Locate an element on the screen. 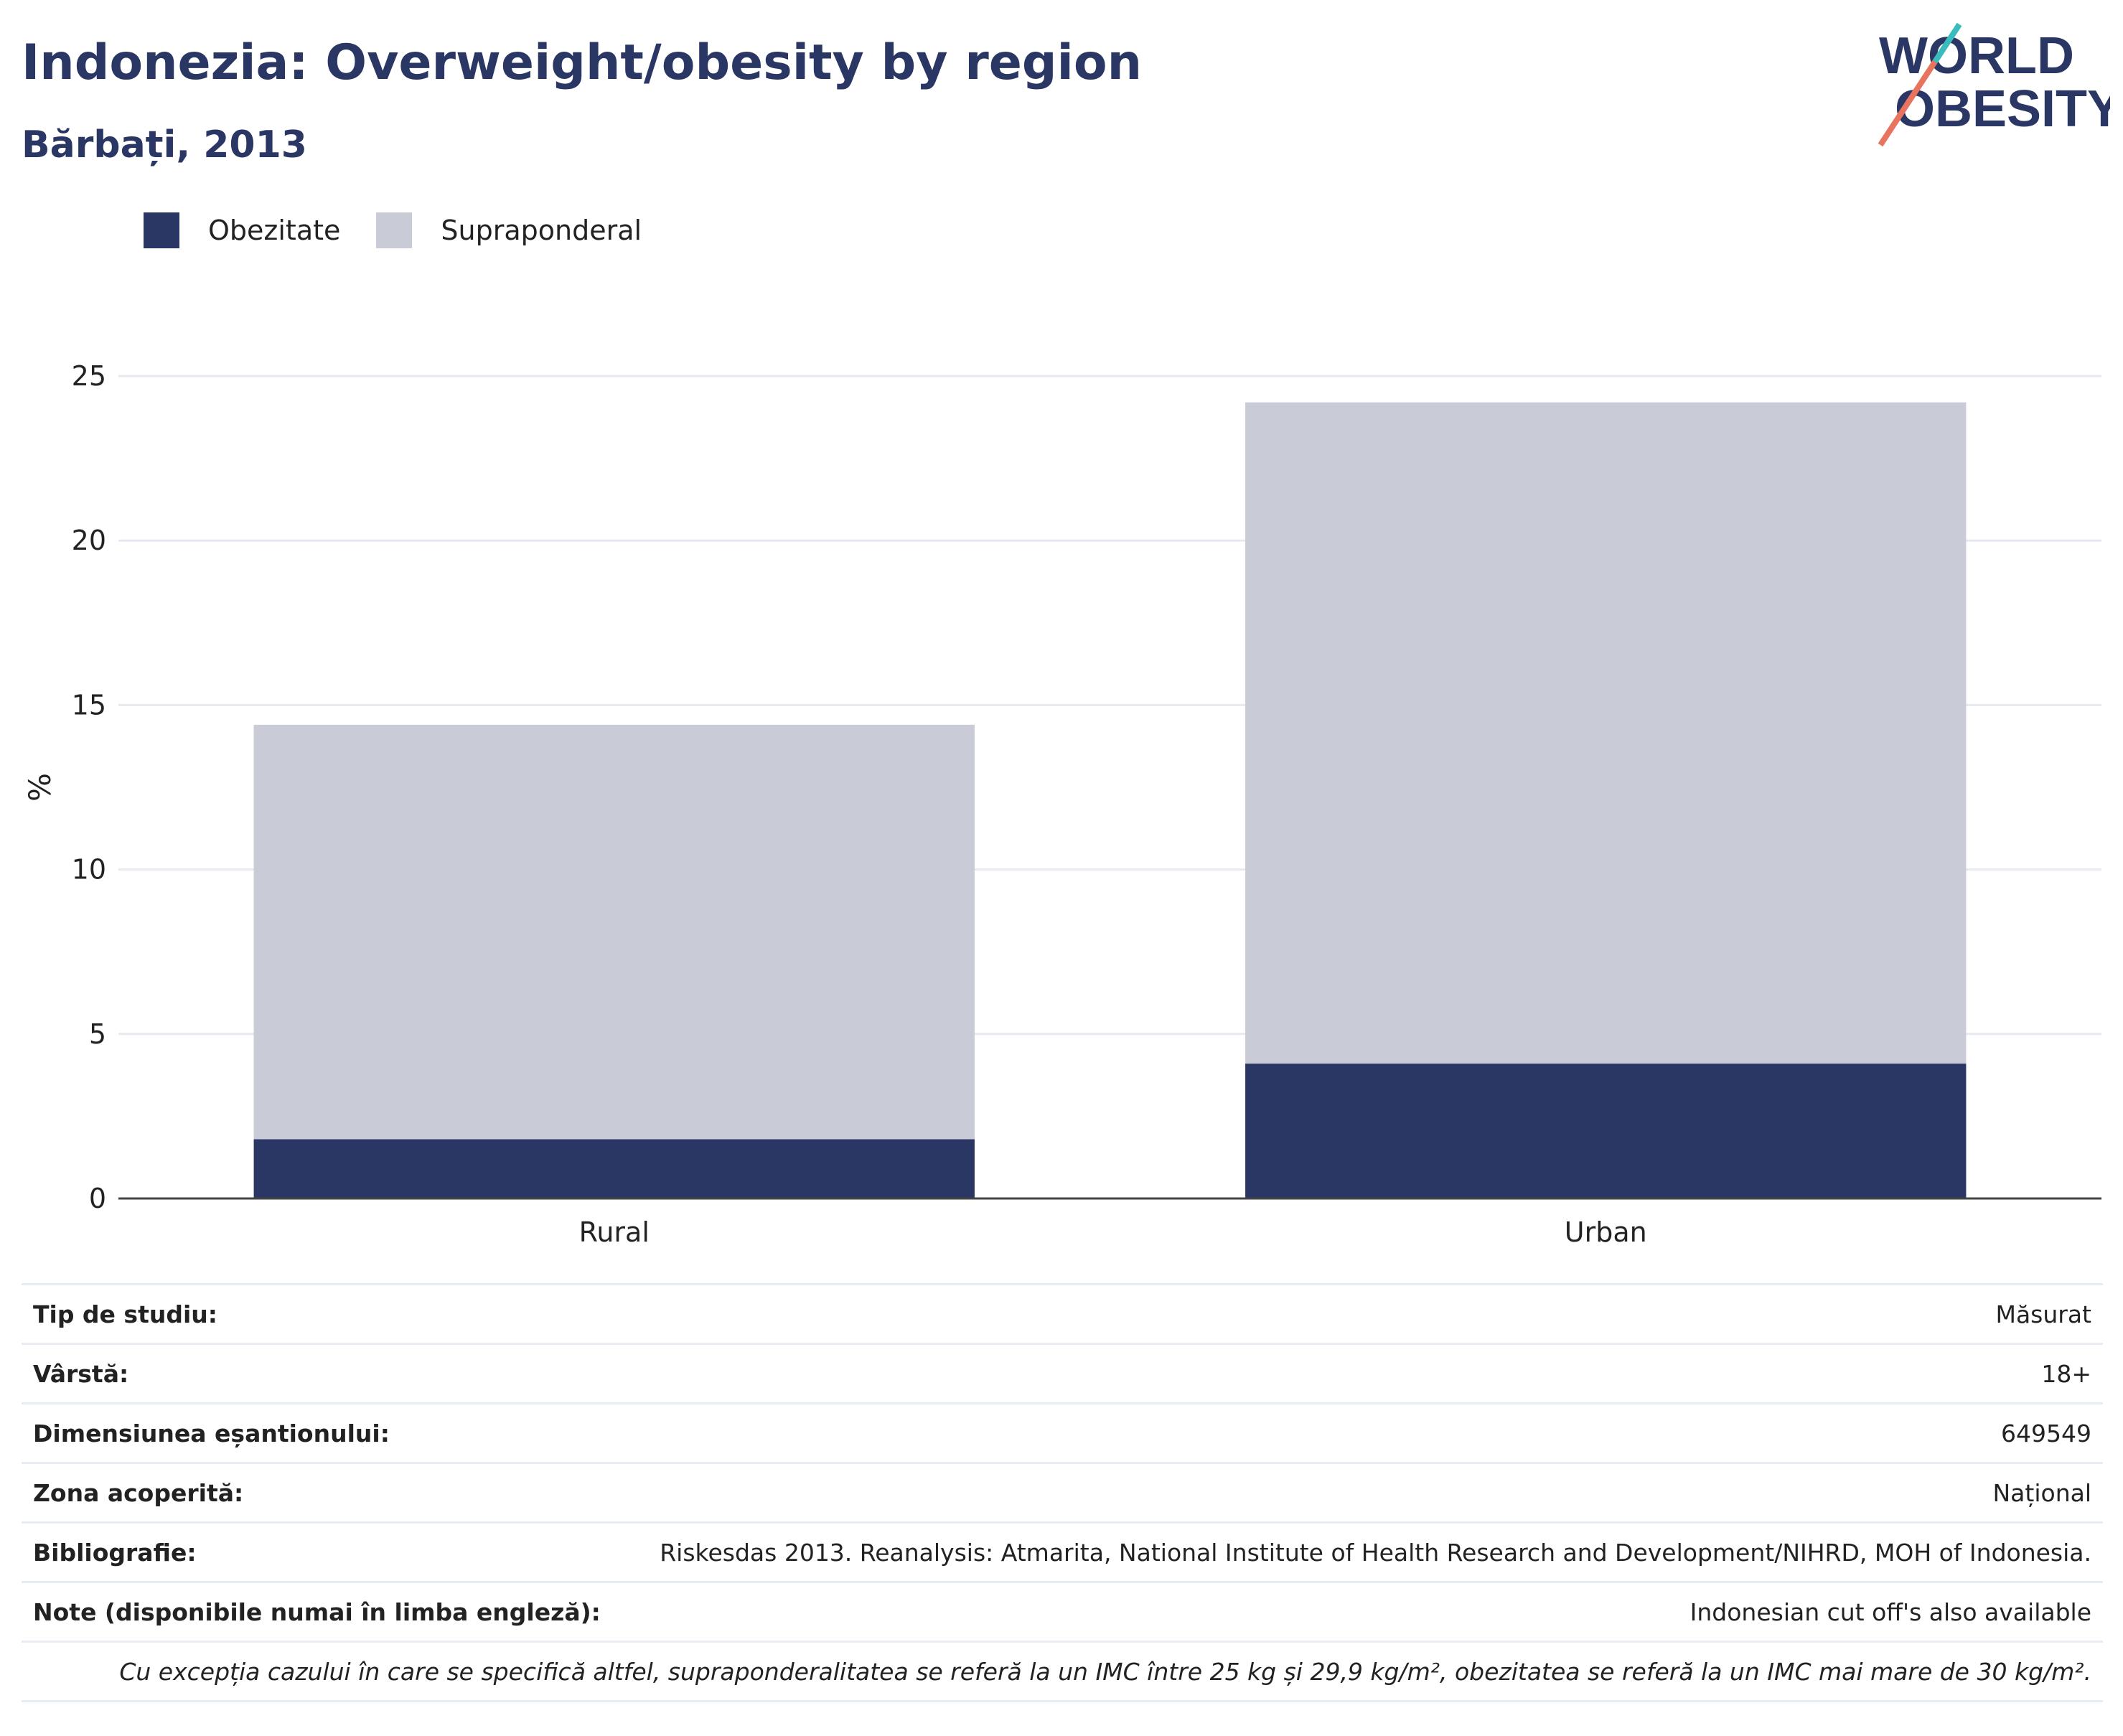 The width and height of the screenshot is (2123, 1736). y-tick-label: 0 is located at coordinates (97, 1198).